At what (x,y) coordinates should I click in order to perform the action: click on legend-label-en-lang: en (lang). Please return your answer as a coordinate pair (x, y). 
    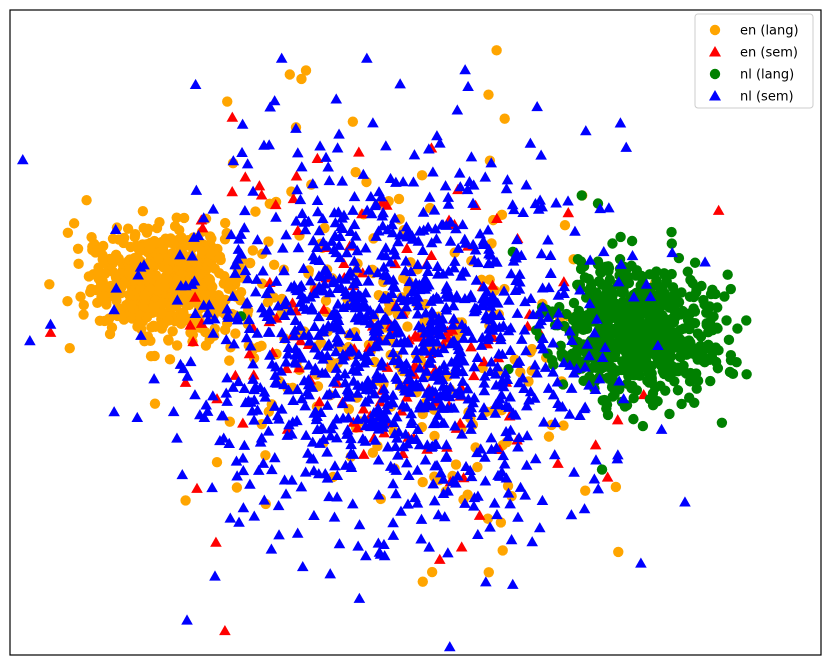
    Looking at the image, I should click on (769, 31).